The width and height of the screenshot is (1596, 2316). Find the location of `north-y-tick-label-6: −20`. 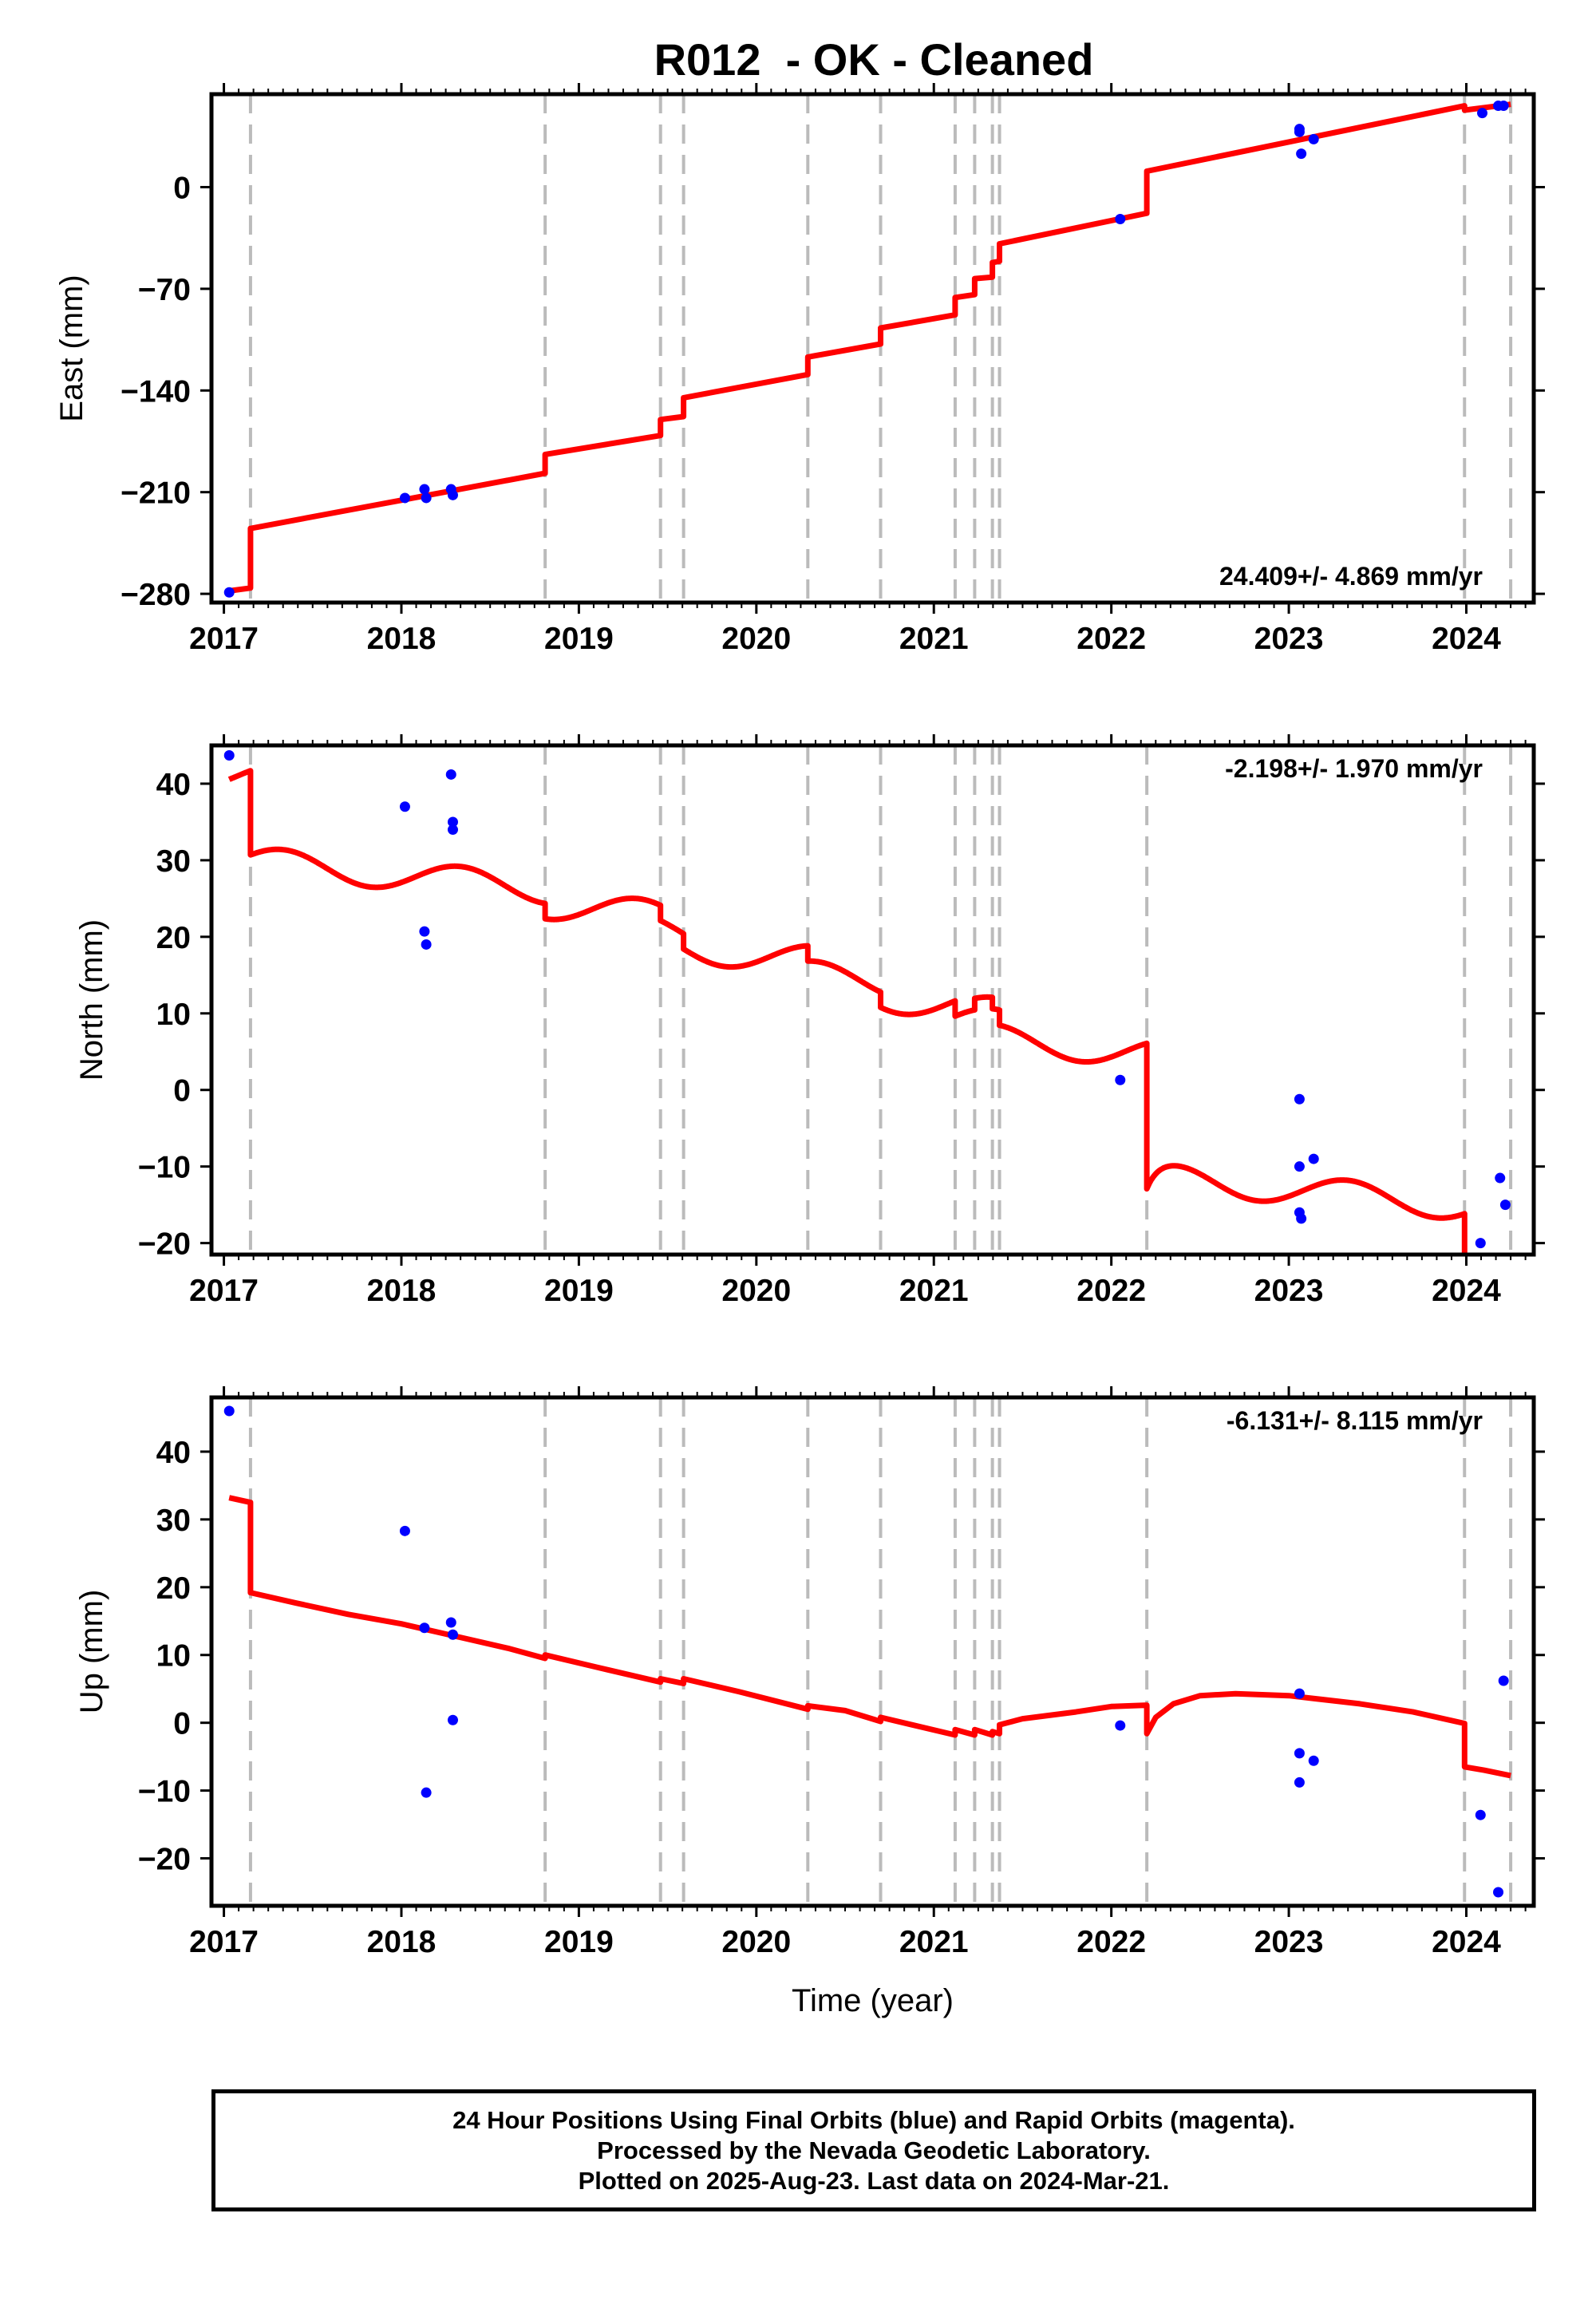

north-y-tick-label-6: −20 is located at coordinates (164, 1244).